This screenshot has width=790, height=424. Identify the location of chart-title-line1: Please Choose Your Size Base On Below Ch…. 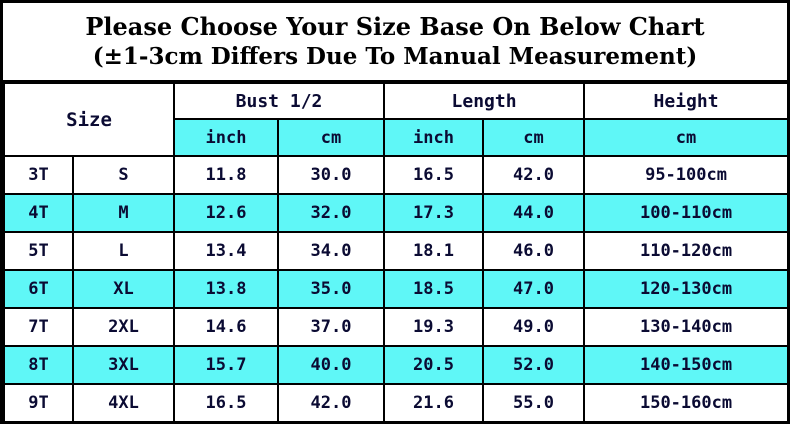
(395, 26).